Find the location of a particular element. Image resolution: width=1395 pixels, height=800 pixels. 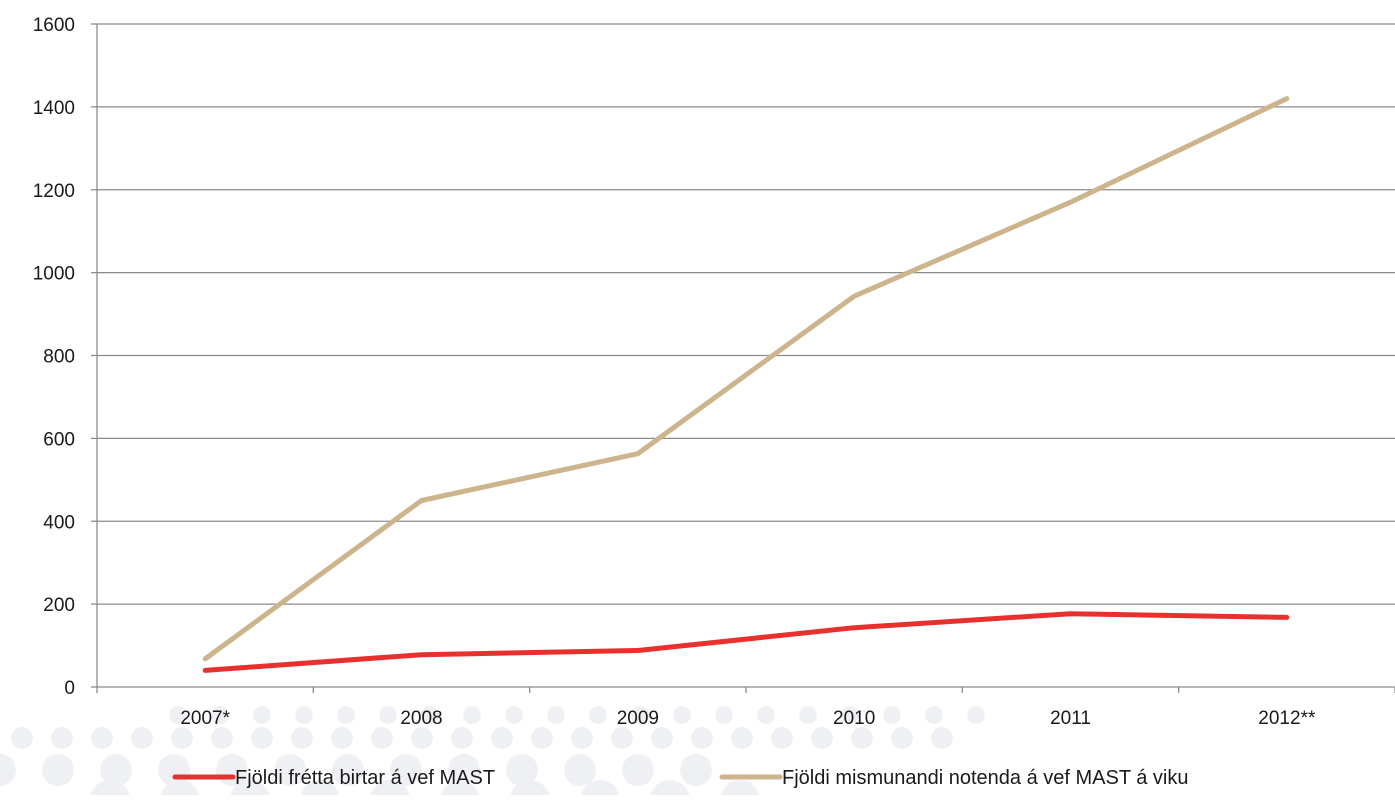

x-tick-label: 2011 is located at coordinates (1070, 718).